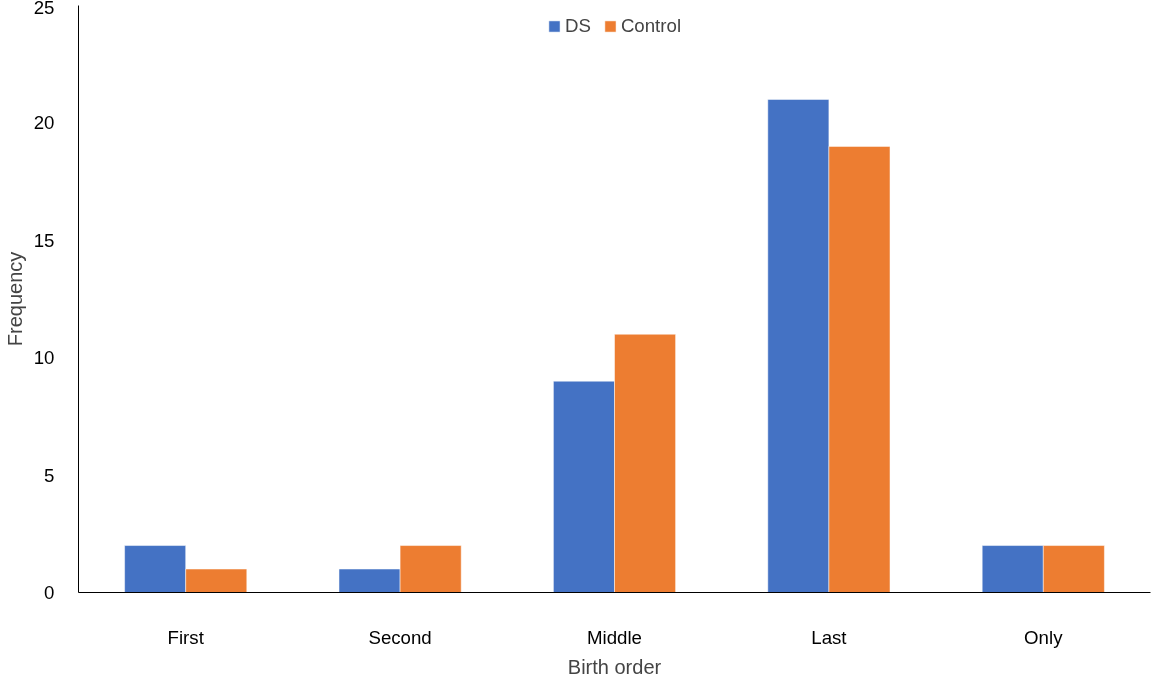  What do you see at coordinates (44, 123) in the screenshot?
I see `y-tick-label: 20` at bounding box center [44, 123].